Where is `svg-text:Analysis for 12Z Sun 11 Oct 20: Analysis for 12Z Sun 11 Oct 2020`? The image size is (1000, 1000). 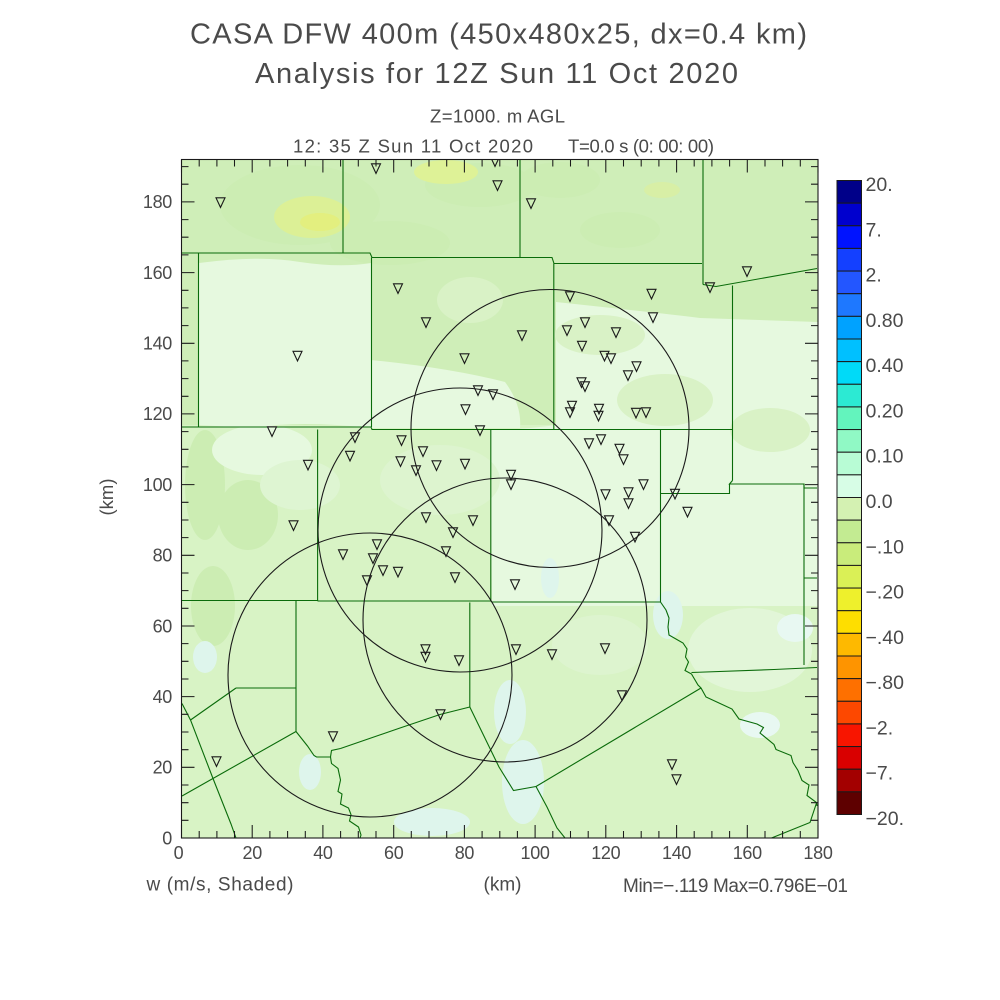
svg-text:Analysis for 12Z Sun 11 Oct 20: Analysis for 12Z Sun 11 Oct 2020 is located at coordinates (496, 74).